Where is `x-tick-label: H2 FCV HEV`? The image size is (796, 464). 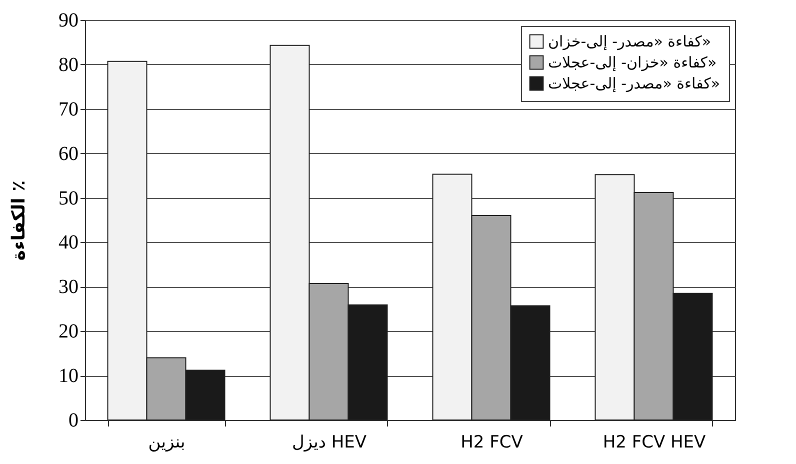
x-tick-label: H2 FCV HEV is located at coordinates (654, 442).